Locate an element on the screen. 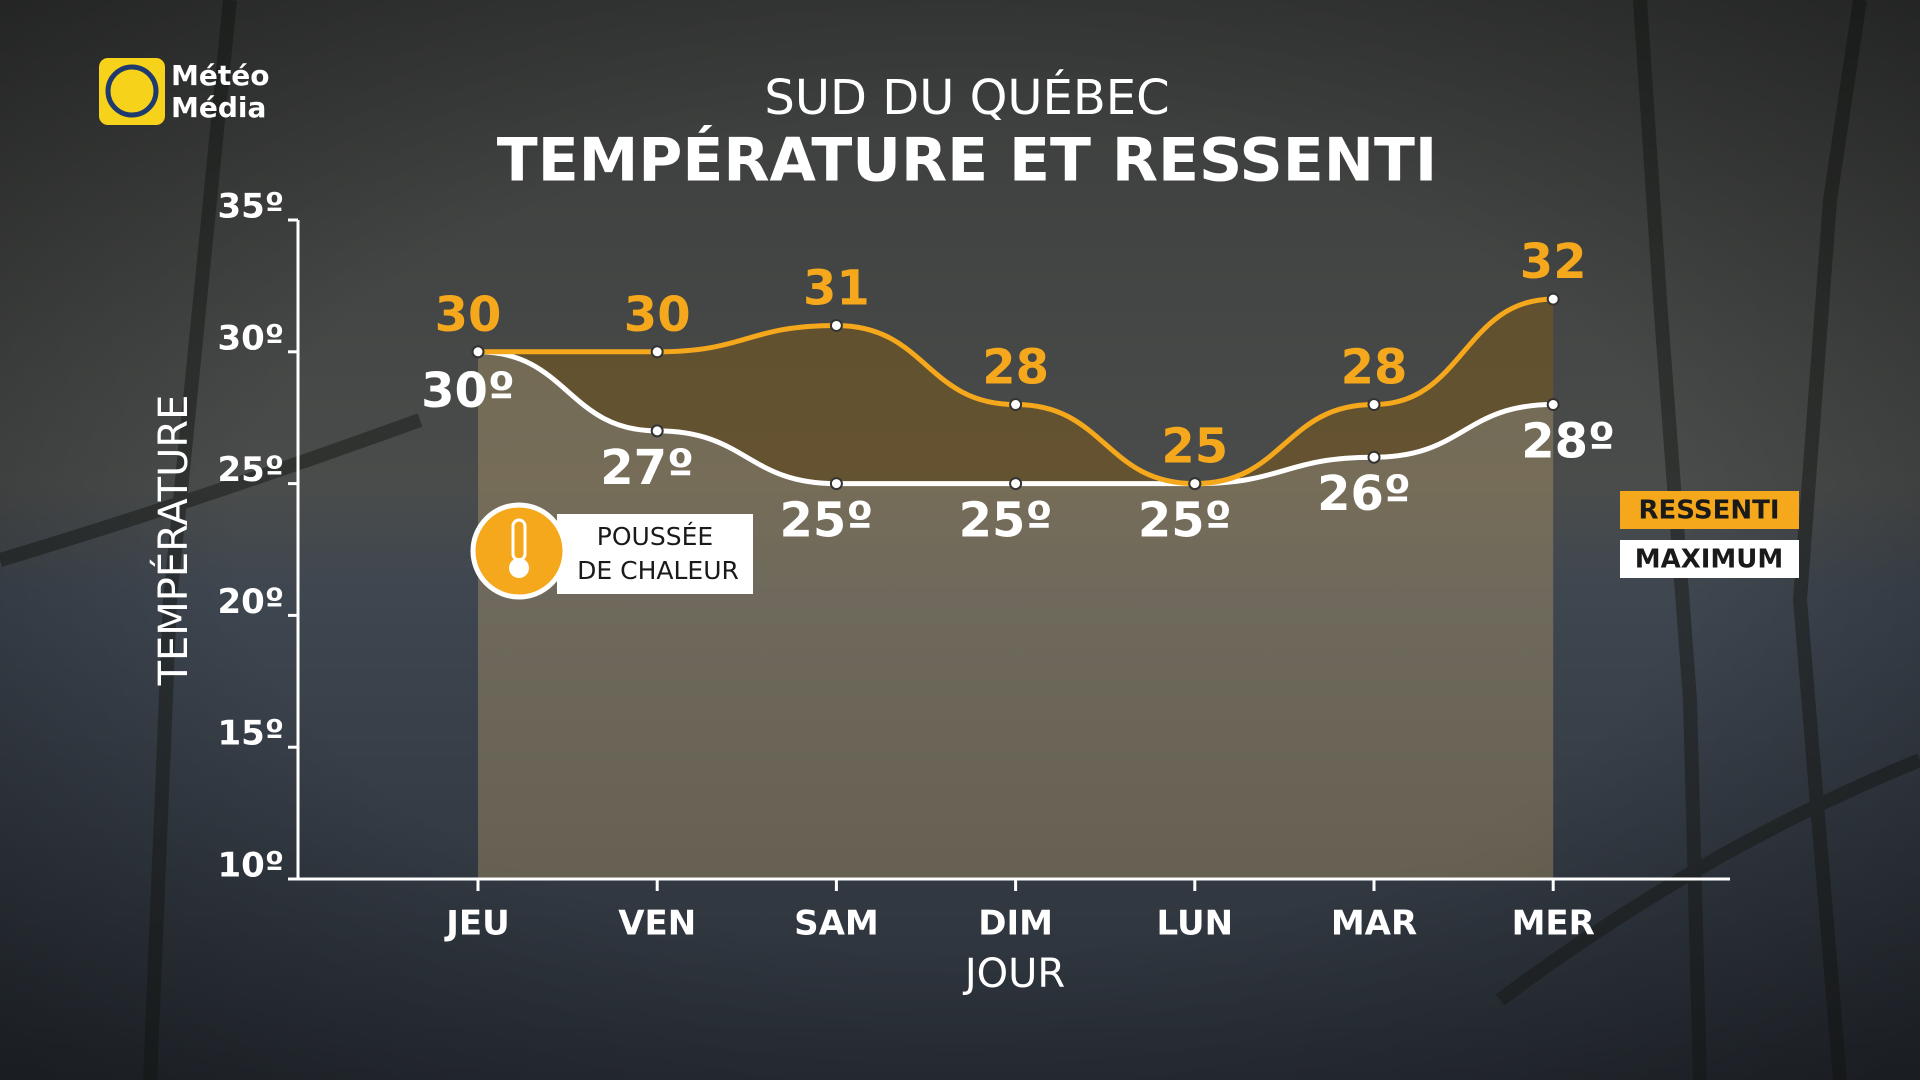  y-tick-label: 20º is located at coordinates (251, 602).